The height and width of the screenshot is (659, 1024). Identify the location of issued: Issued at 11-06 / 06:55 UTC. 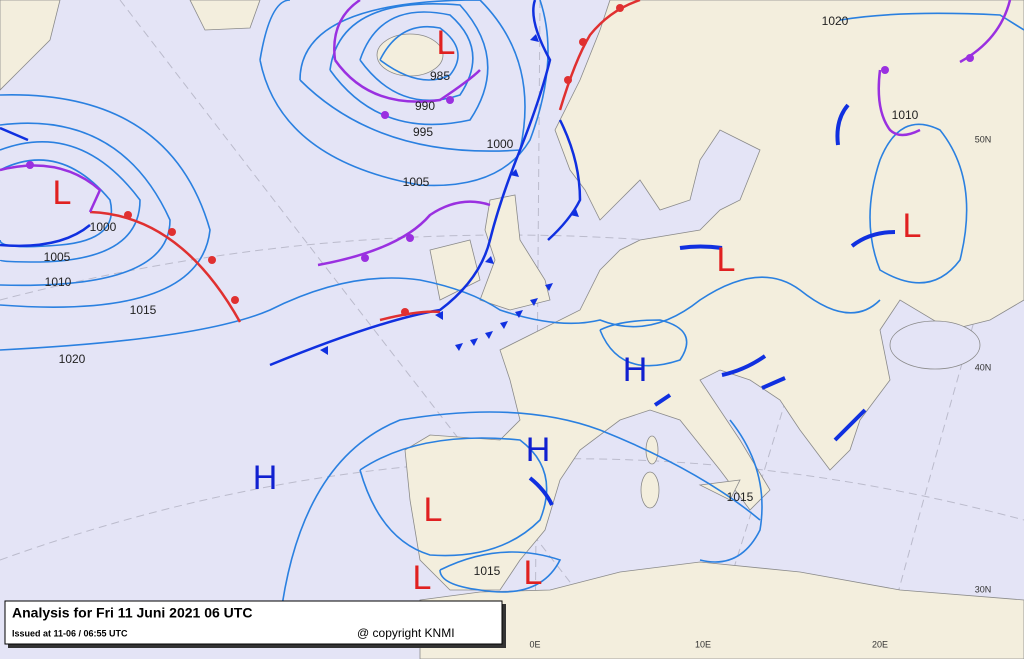
(70, 633).